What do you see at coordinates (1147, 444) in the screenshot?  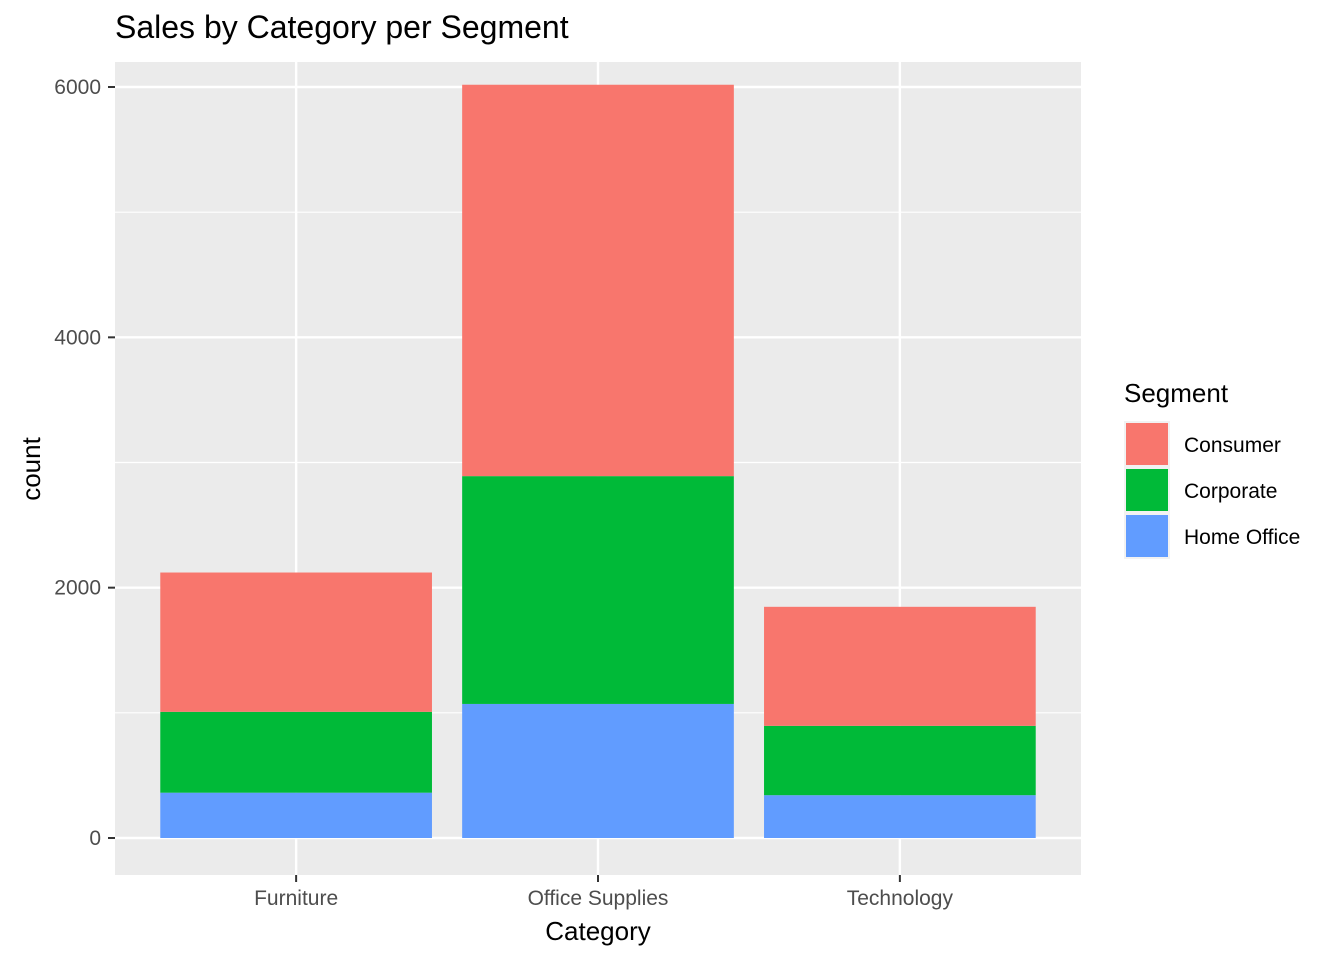 I see `legend-swatch-consumer` at bounding box center [1147, 444].